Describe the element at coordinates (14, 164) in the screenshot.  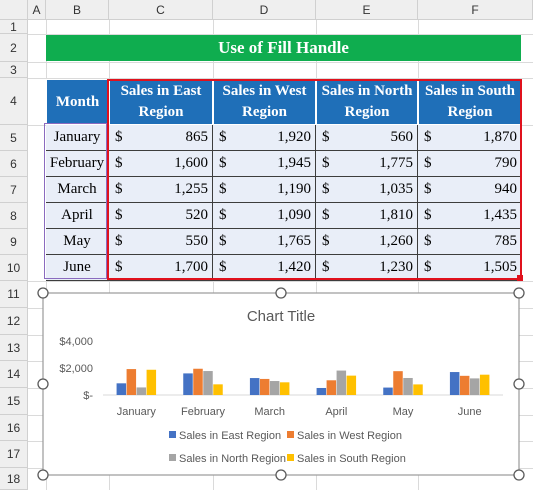
I see `row-header-6: 6` at that location.